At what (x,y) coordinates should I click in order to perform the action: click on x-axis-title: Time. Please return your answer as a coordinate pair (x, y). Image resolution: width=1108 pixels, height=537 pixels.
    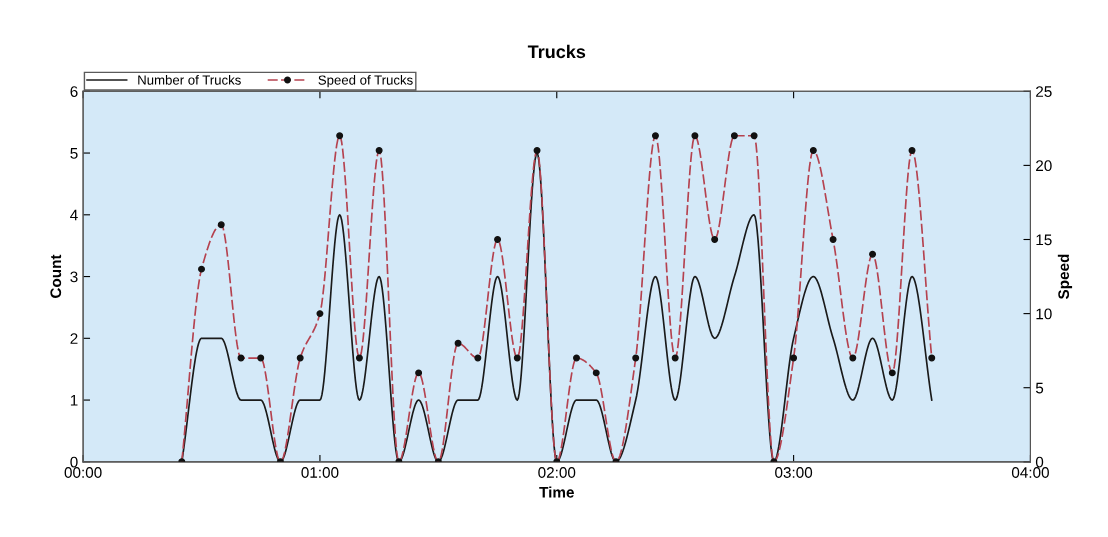
    Looking at the image, I should click on (556, 492).